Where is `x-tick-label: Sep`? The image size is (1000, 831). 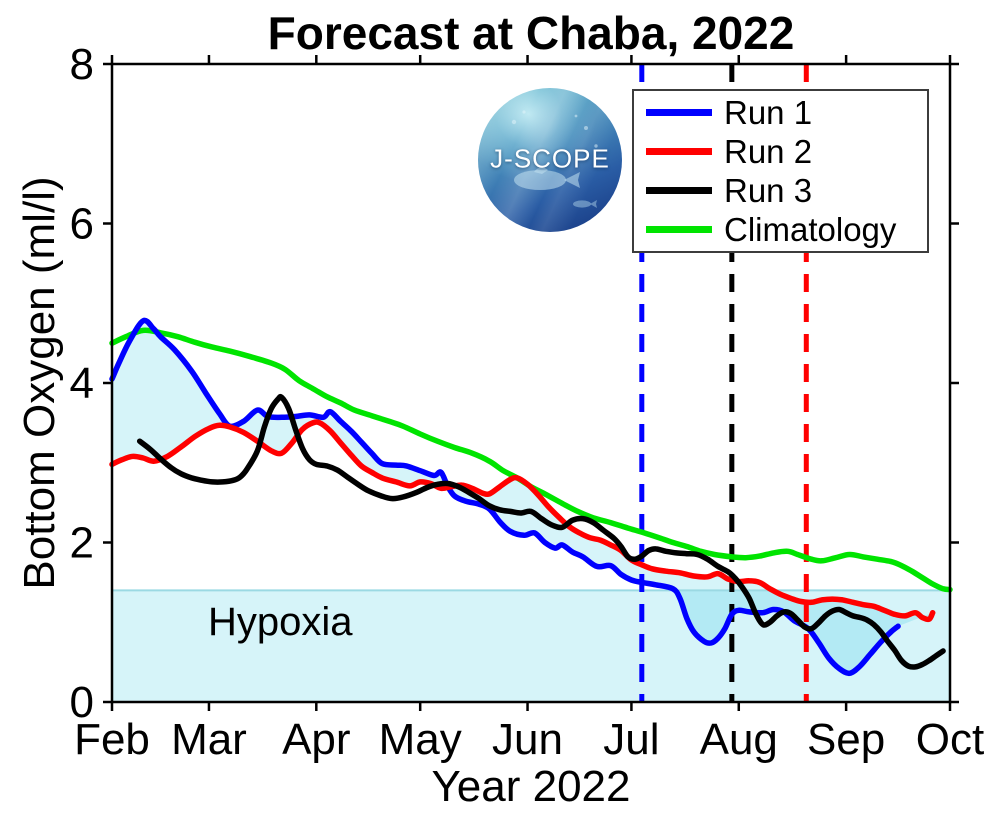
x-tick-label: Sep is located at coordinates (846, 739).